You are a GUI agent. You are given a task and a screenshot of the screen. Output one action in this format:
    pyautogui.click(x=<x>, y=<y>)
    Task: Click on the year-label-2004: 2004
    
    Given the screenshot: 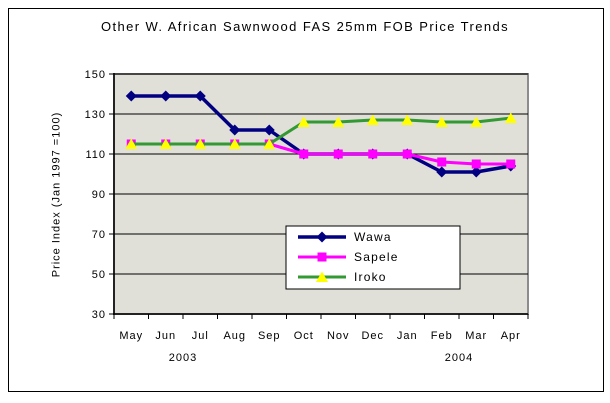 What is the action you would take?
    pyautogui.click(x=459, y=358)
    